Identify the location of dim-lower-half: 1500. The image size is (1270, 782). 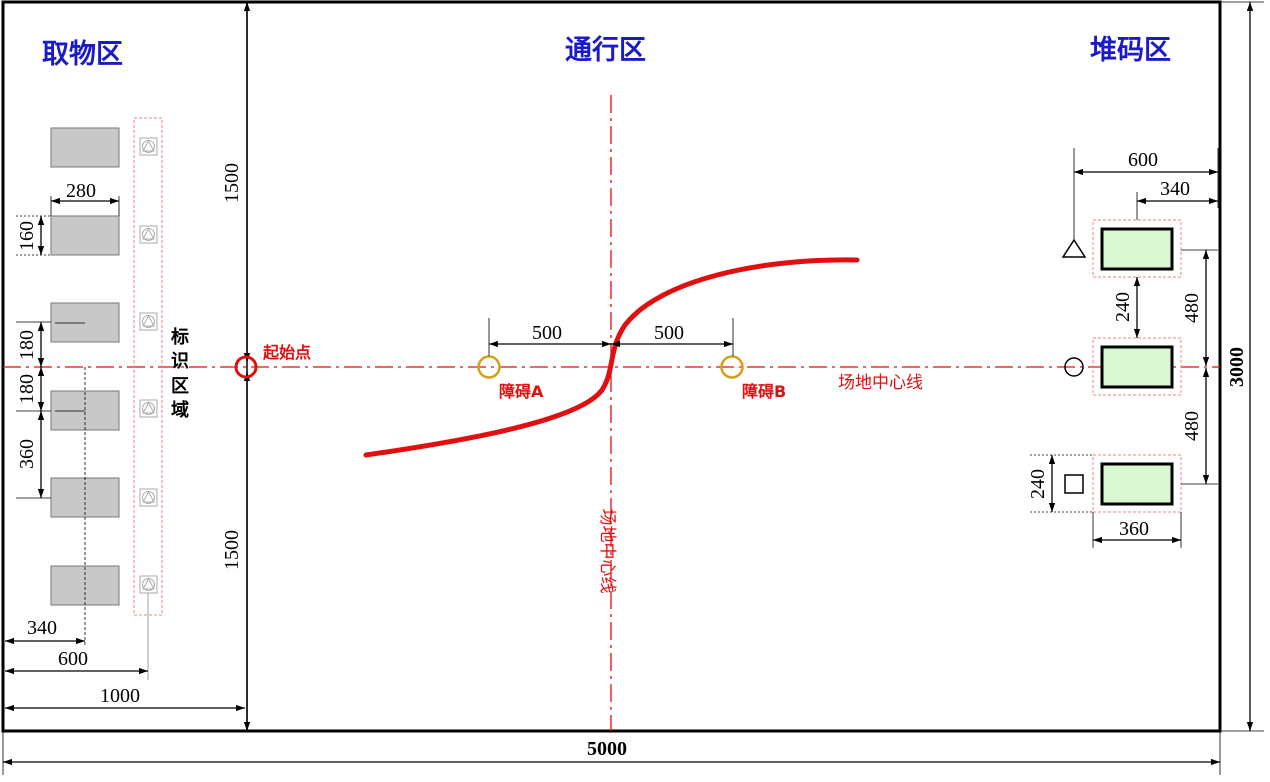
(232, 550).